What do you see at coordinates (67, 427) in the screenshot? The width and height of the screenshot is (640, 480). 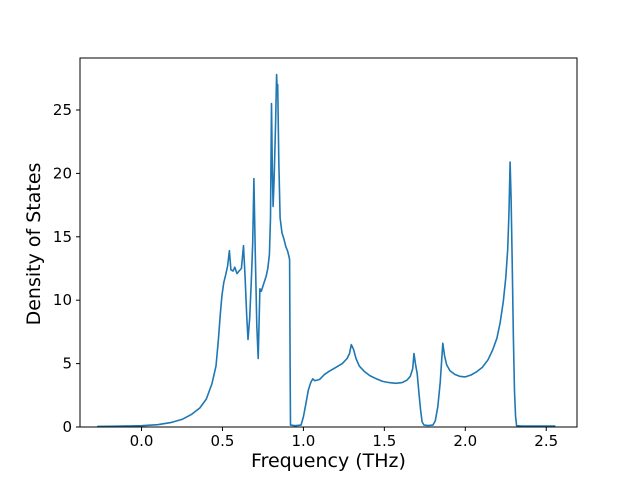 I see `y-tick-label: 0` at bounding box center [67, 427].